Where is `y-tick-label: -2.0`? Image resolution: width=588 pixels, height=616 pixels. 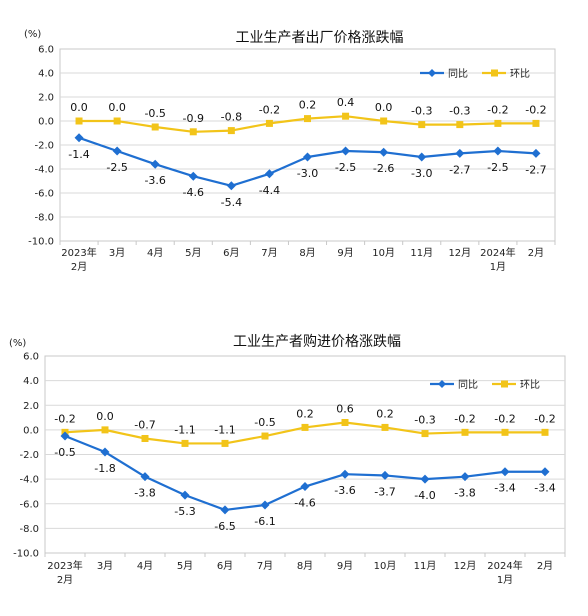 y-tick-label: -2.0 is located at coordinates (44, 146).